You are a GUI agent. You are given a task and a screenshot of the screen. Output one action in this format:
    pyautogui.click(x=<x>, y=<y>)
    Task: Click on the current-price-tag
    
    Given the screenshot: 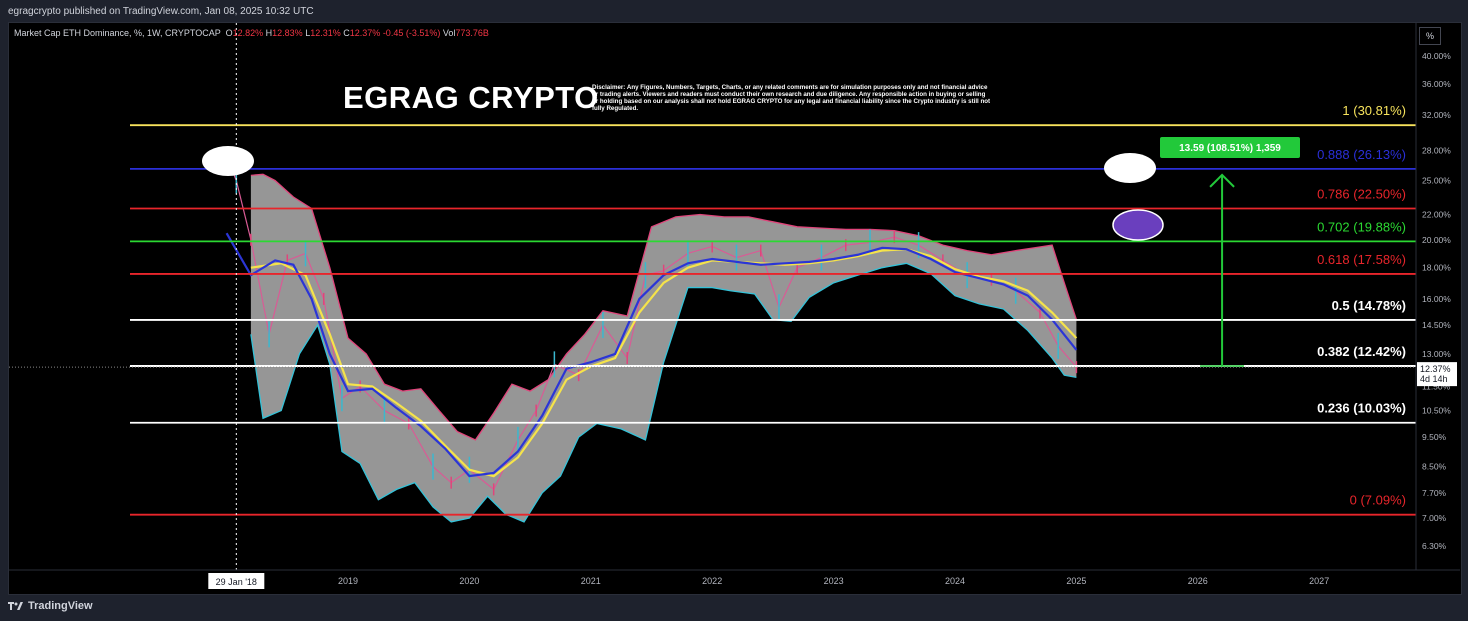 What is the action you would take?
    pyautogui.click(x=1437, y=374)
    